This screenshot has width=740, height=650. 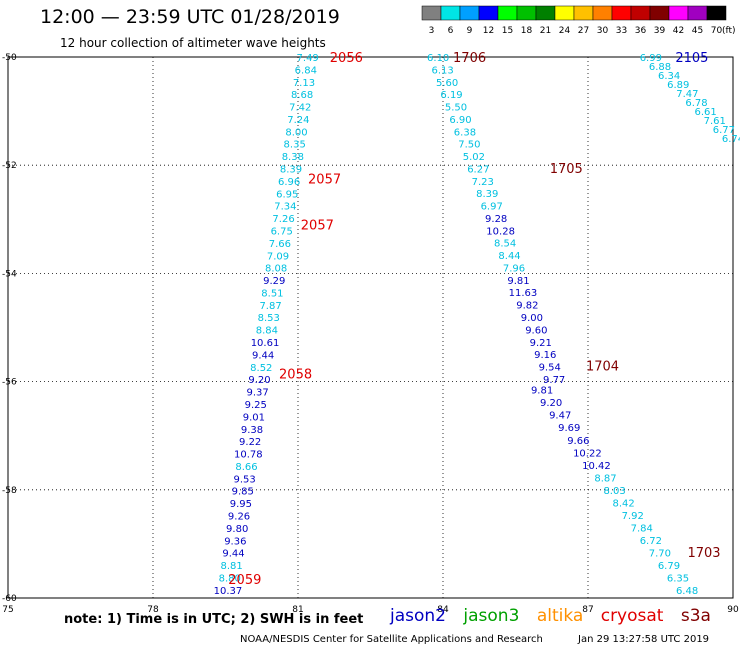 I want to click on swh-value: 6.95, so click(x=287, y=194).